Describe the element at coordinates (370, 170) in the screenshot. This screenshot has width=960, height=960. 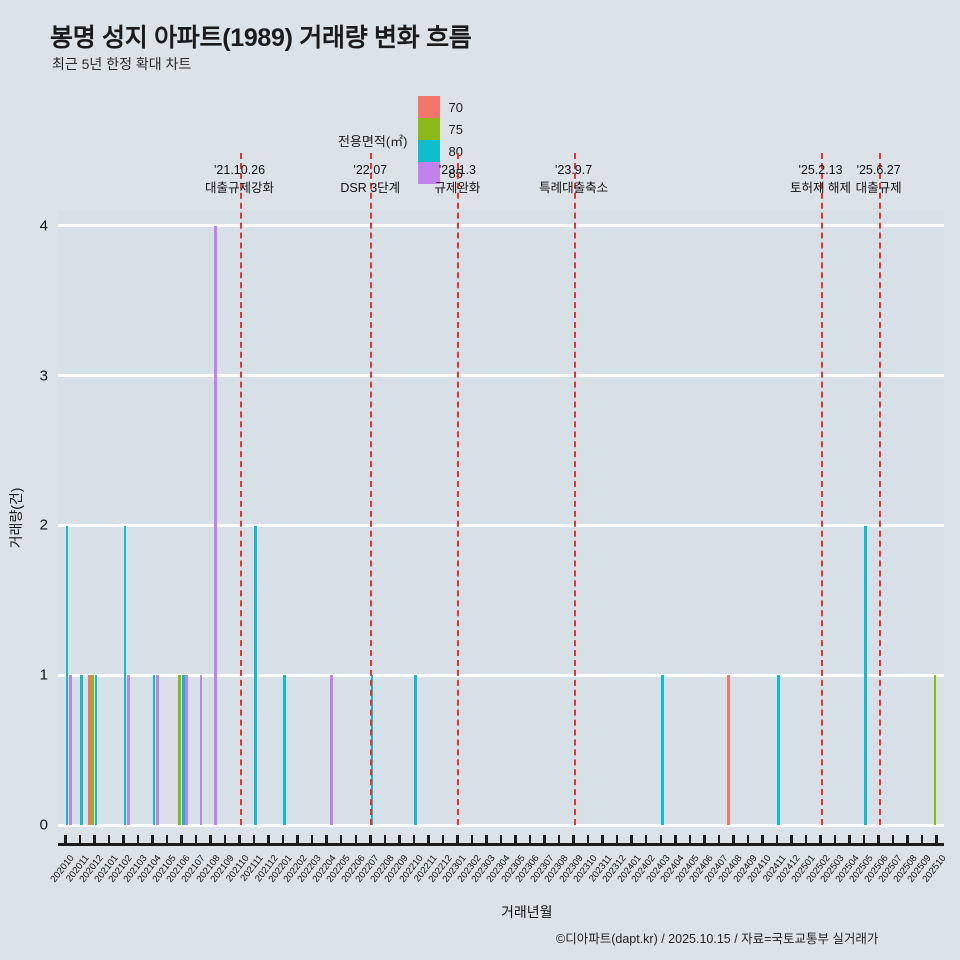
I see `annotation-date: '22.07` at that location.